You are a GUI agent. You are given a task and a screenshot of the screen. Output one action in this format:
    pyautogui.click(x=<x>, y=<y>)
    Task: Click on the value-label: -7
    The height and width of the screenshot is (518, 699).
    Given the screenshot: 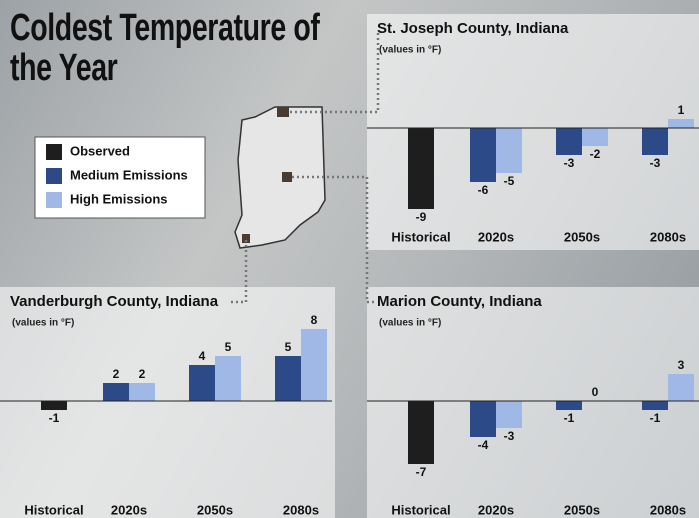 What is the action you would take?
    pyautogui.click(x=421, y=472)
    